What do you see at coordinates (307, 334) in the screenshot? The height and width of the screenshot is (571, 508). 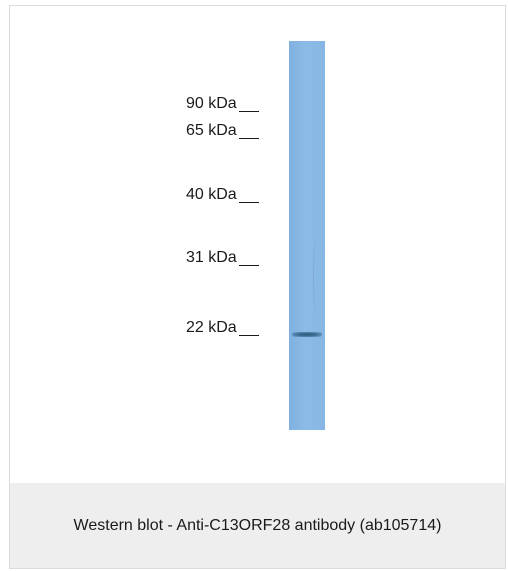 I see `protein-band` at bounding box center [307, 334].